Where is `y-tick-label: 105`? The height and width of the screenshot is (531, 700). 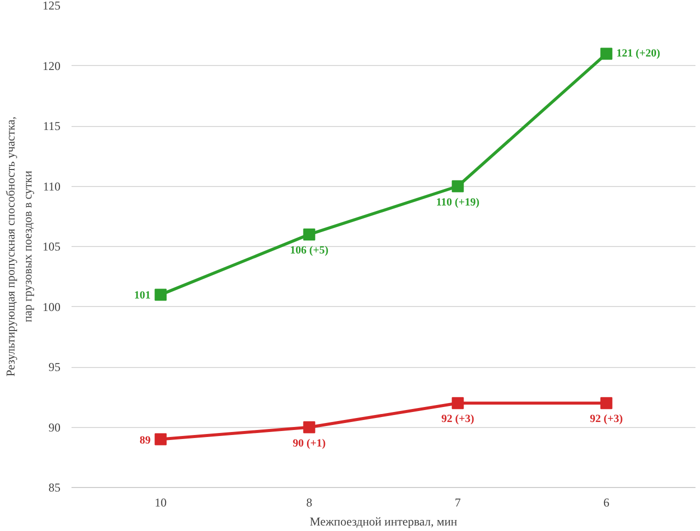 y-tick-label: 105 is located at coordinates (51, 247).